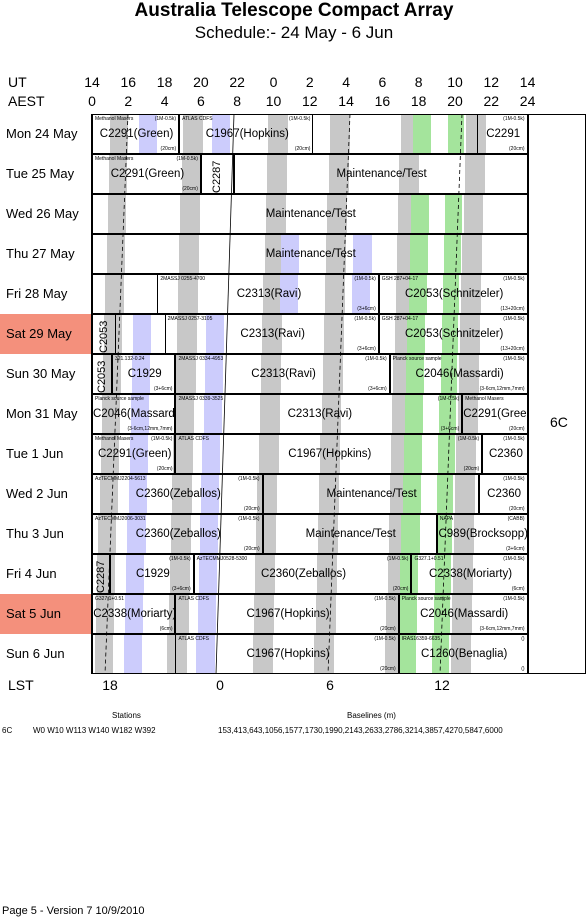  What do you see at coordinates (143, 374) in the screenshot?
I see `project-block: C1929 321.132-0.24 (3+6cm)` at bounding box center [143, 374].